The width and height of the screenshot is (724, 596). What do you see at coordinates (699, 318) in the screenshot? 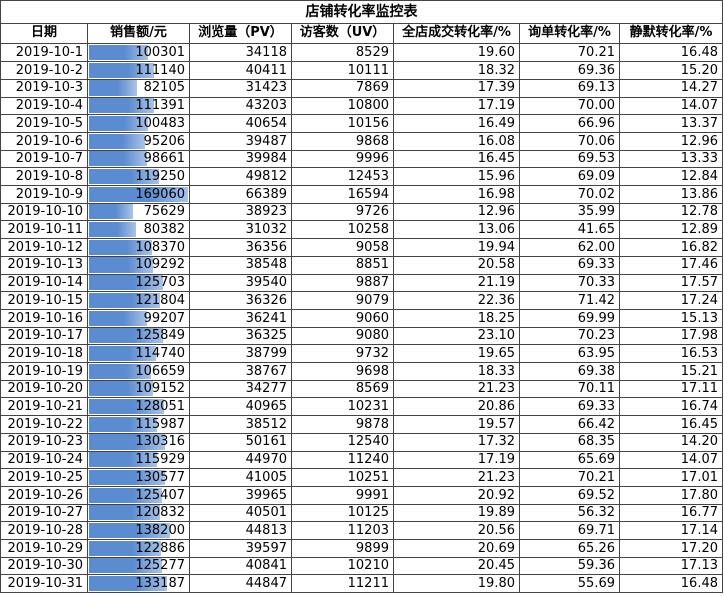
I see `cell-text: 15.13` at bounding box center [699, 318].